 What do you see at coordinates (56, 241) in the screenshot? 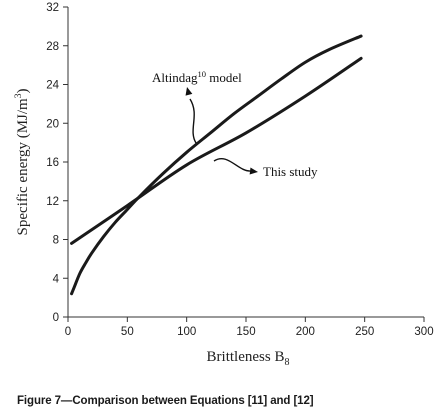
I see `y-tick-label: 8` at bounding box center [56, 241].